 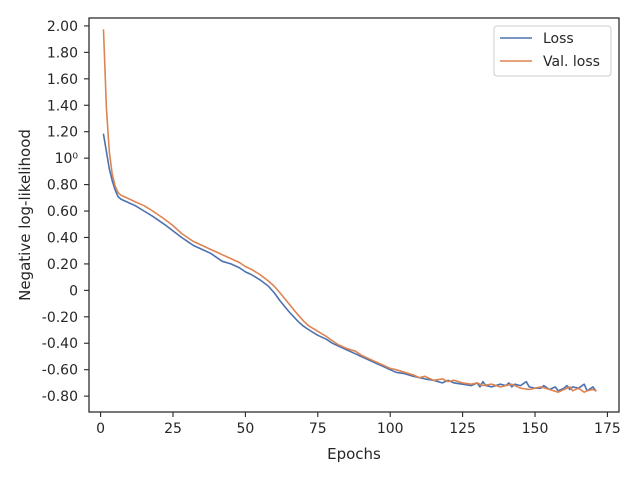 I want to click on x-tick-label: 0, so click(x=100, y=429).